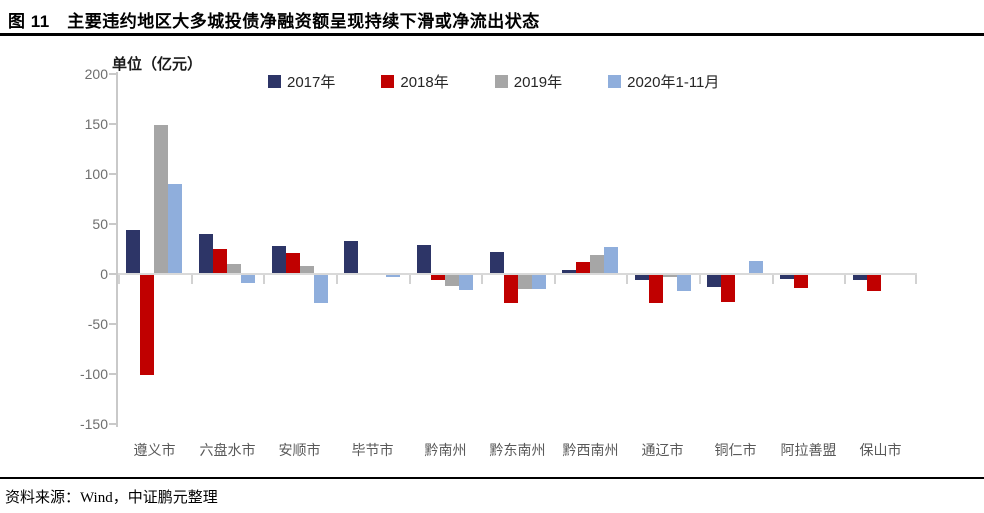  What do you see at coordinates (492, 478) in the screenshot?
I see `footer-divider-line` at bounding box center [492, 478].